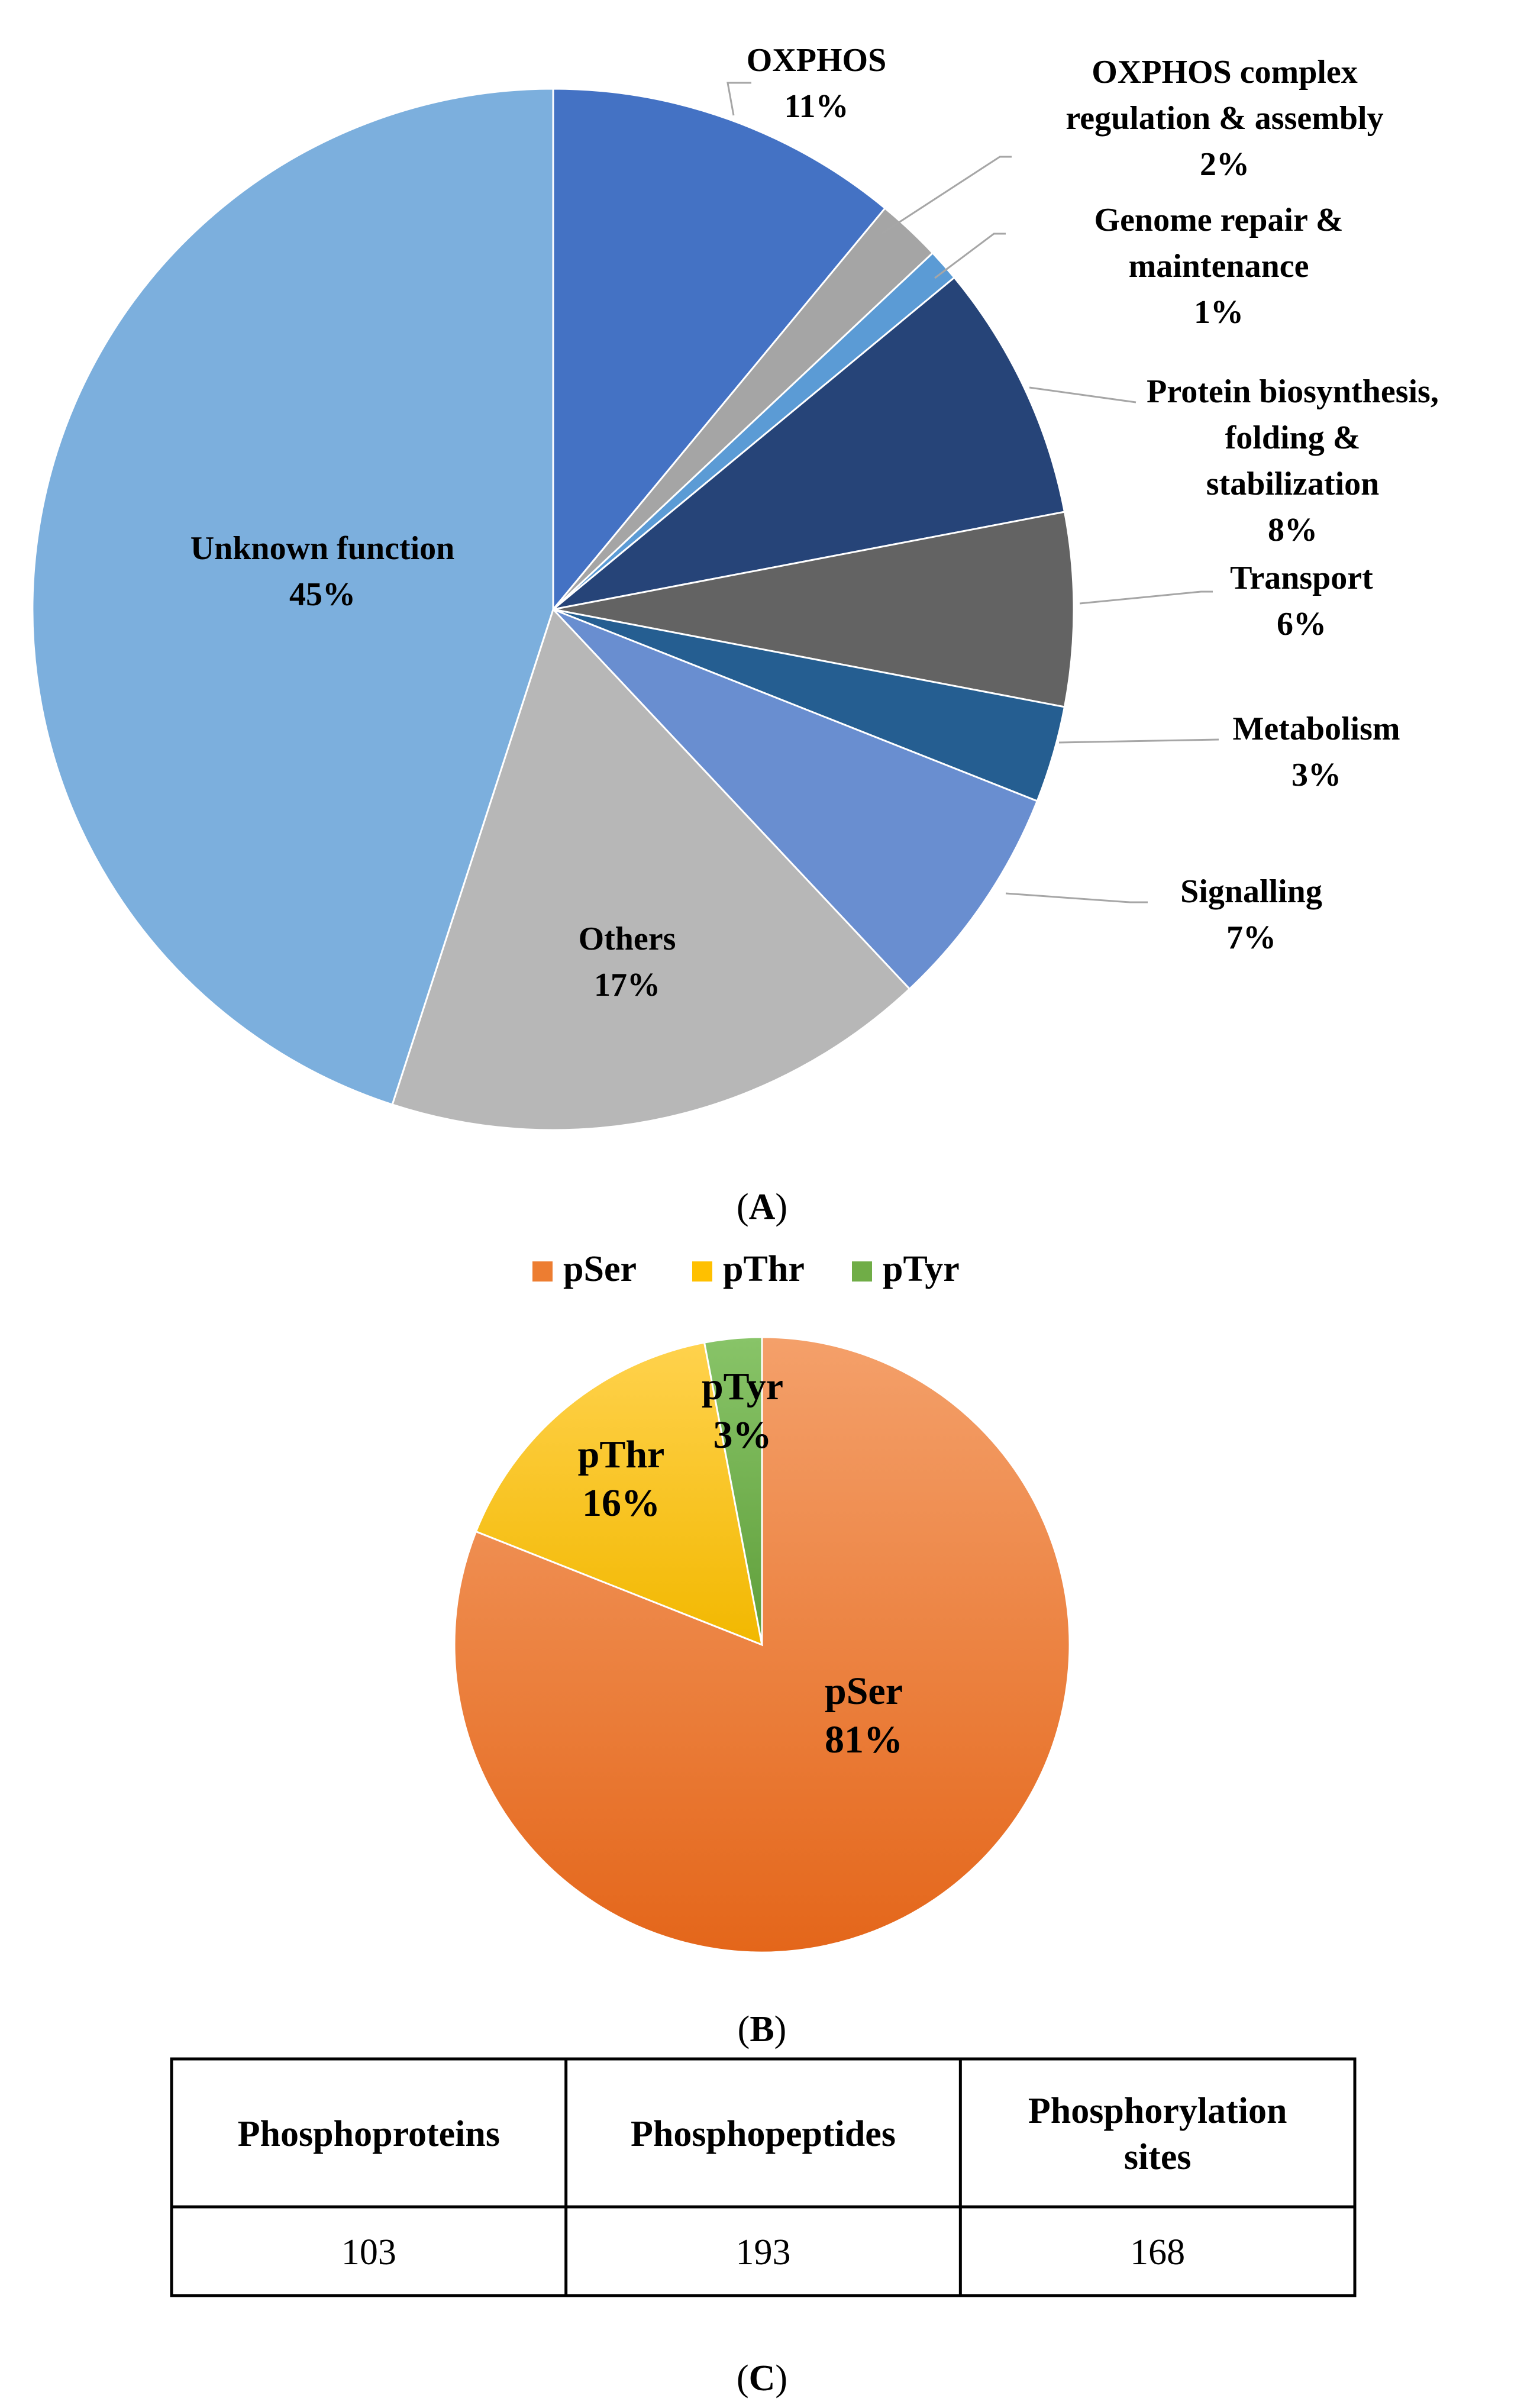  What do you see at coordinates (1082, 395) in the screenshot?
I see `leader-line-protein-biosynthesis-folding-stabilization` at bounding box center [1082, 395].